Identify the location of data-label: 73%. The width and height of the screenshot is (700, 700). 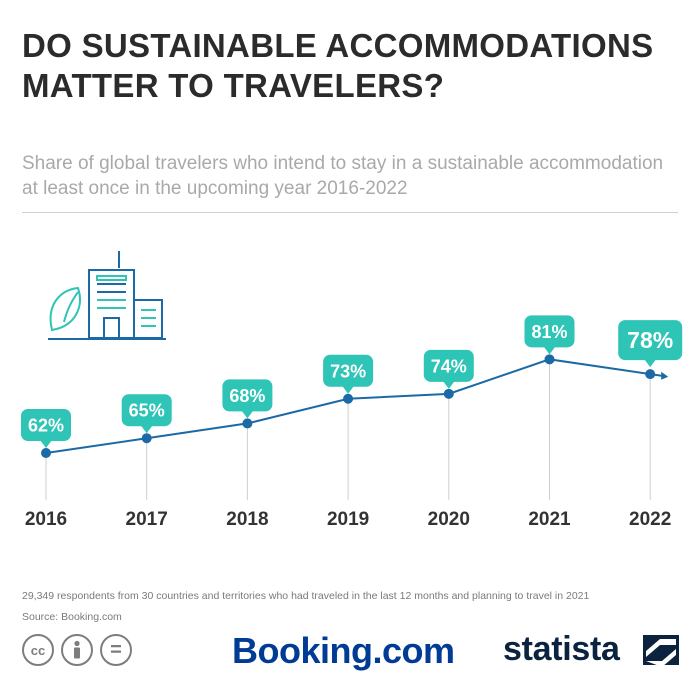
(348, 374).